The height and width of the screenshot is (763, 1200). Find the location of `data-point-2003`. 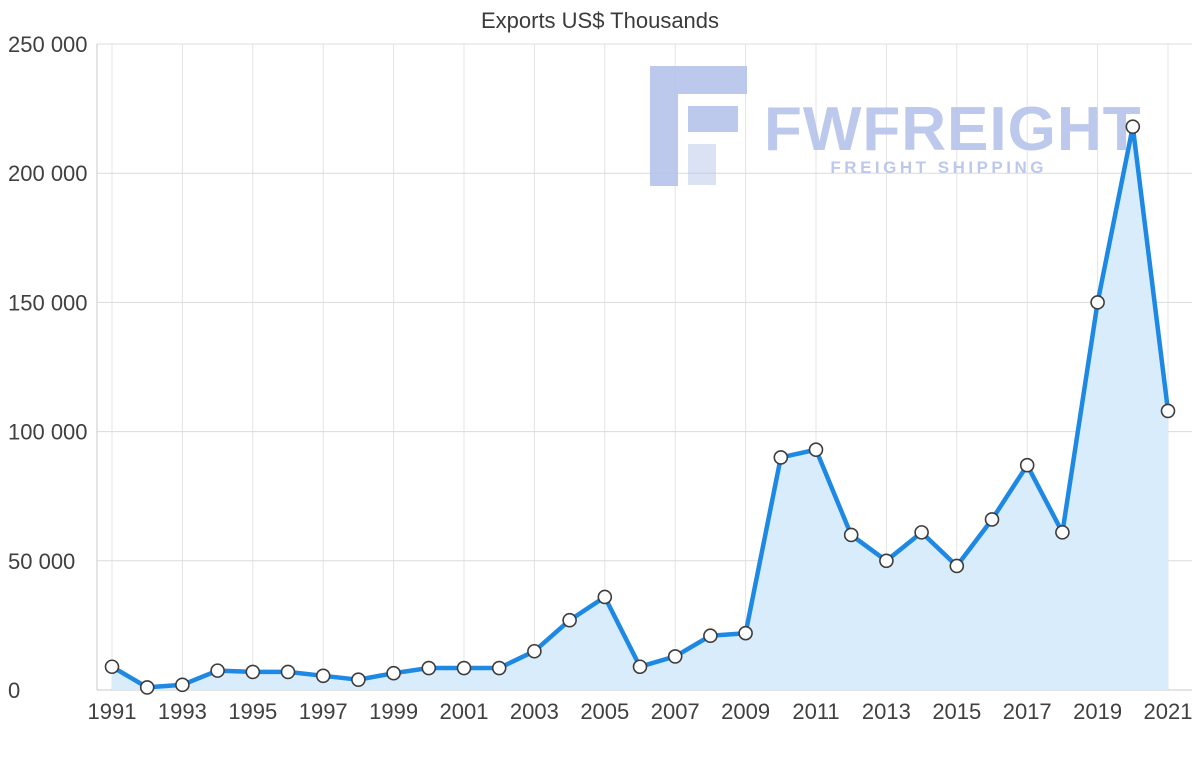

data-point-2003 is located at coordinates (534, 651).